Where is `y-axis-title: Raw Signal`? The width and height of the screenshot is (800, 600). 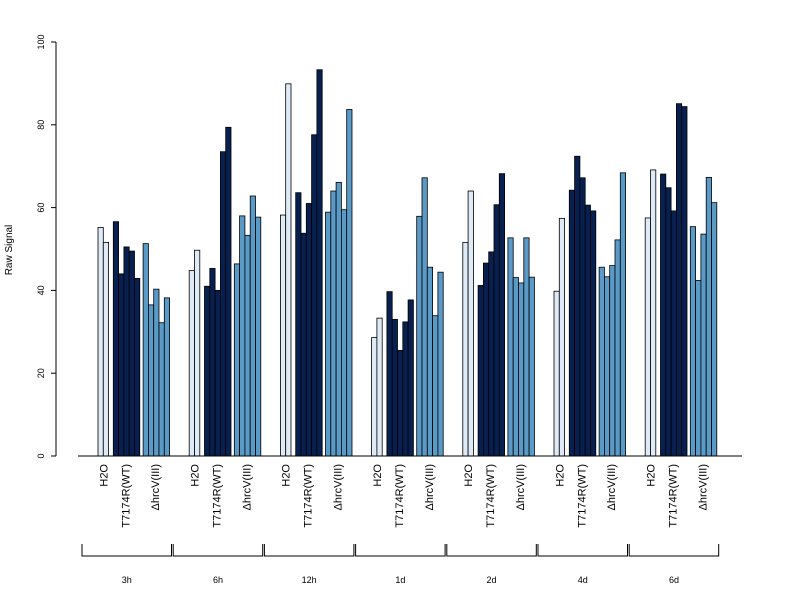 y-axis-title: Raw Signal is located at coordinates (9, 250).